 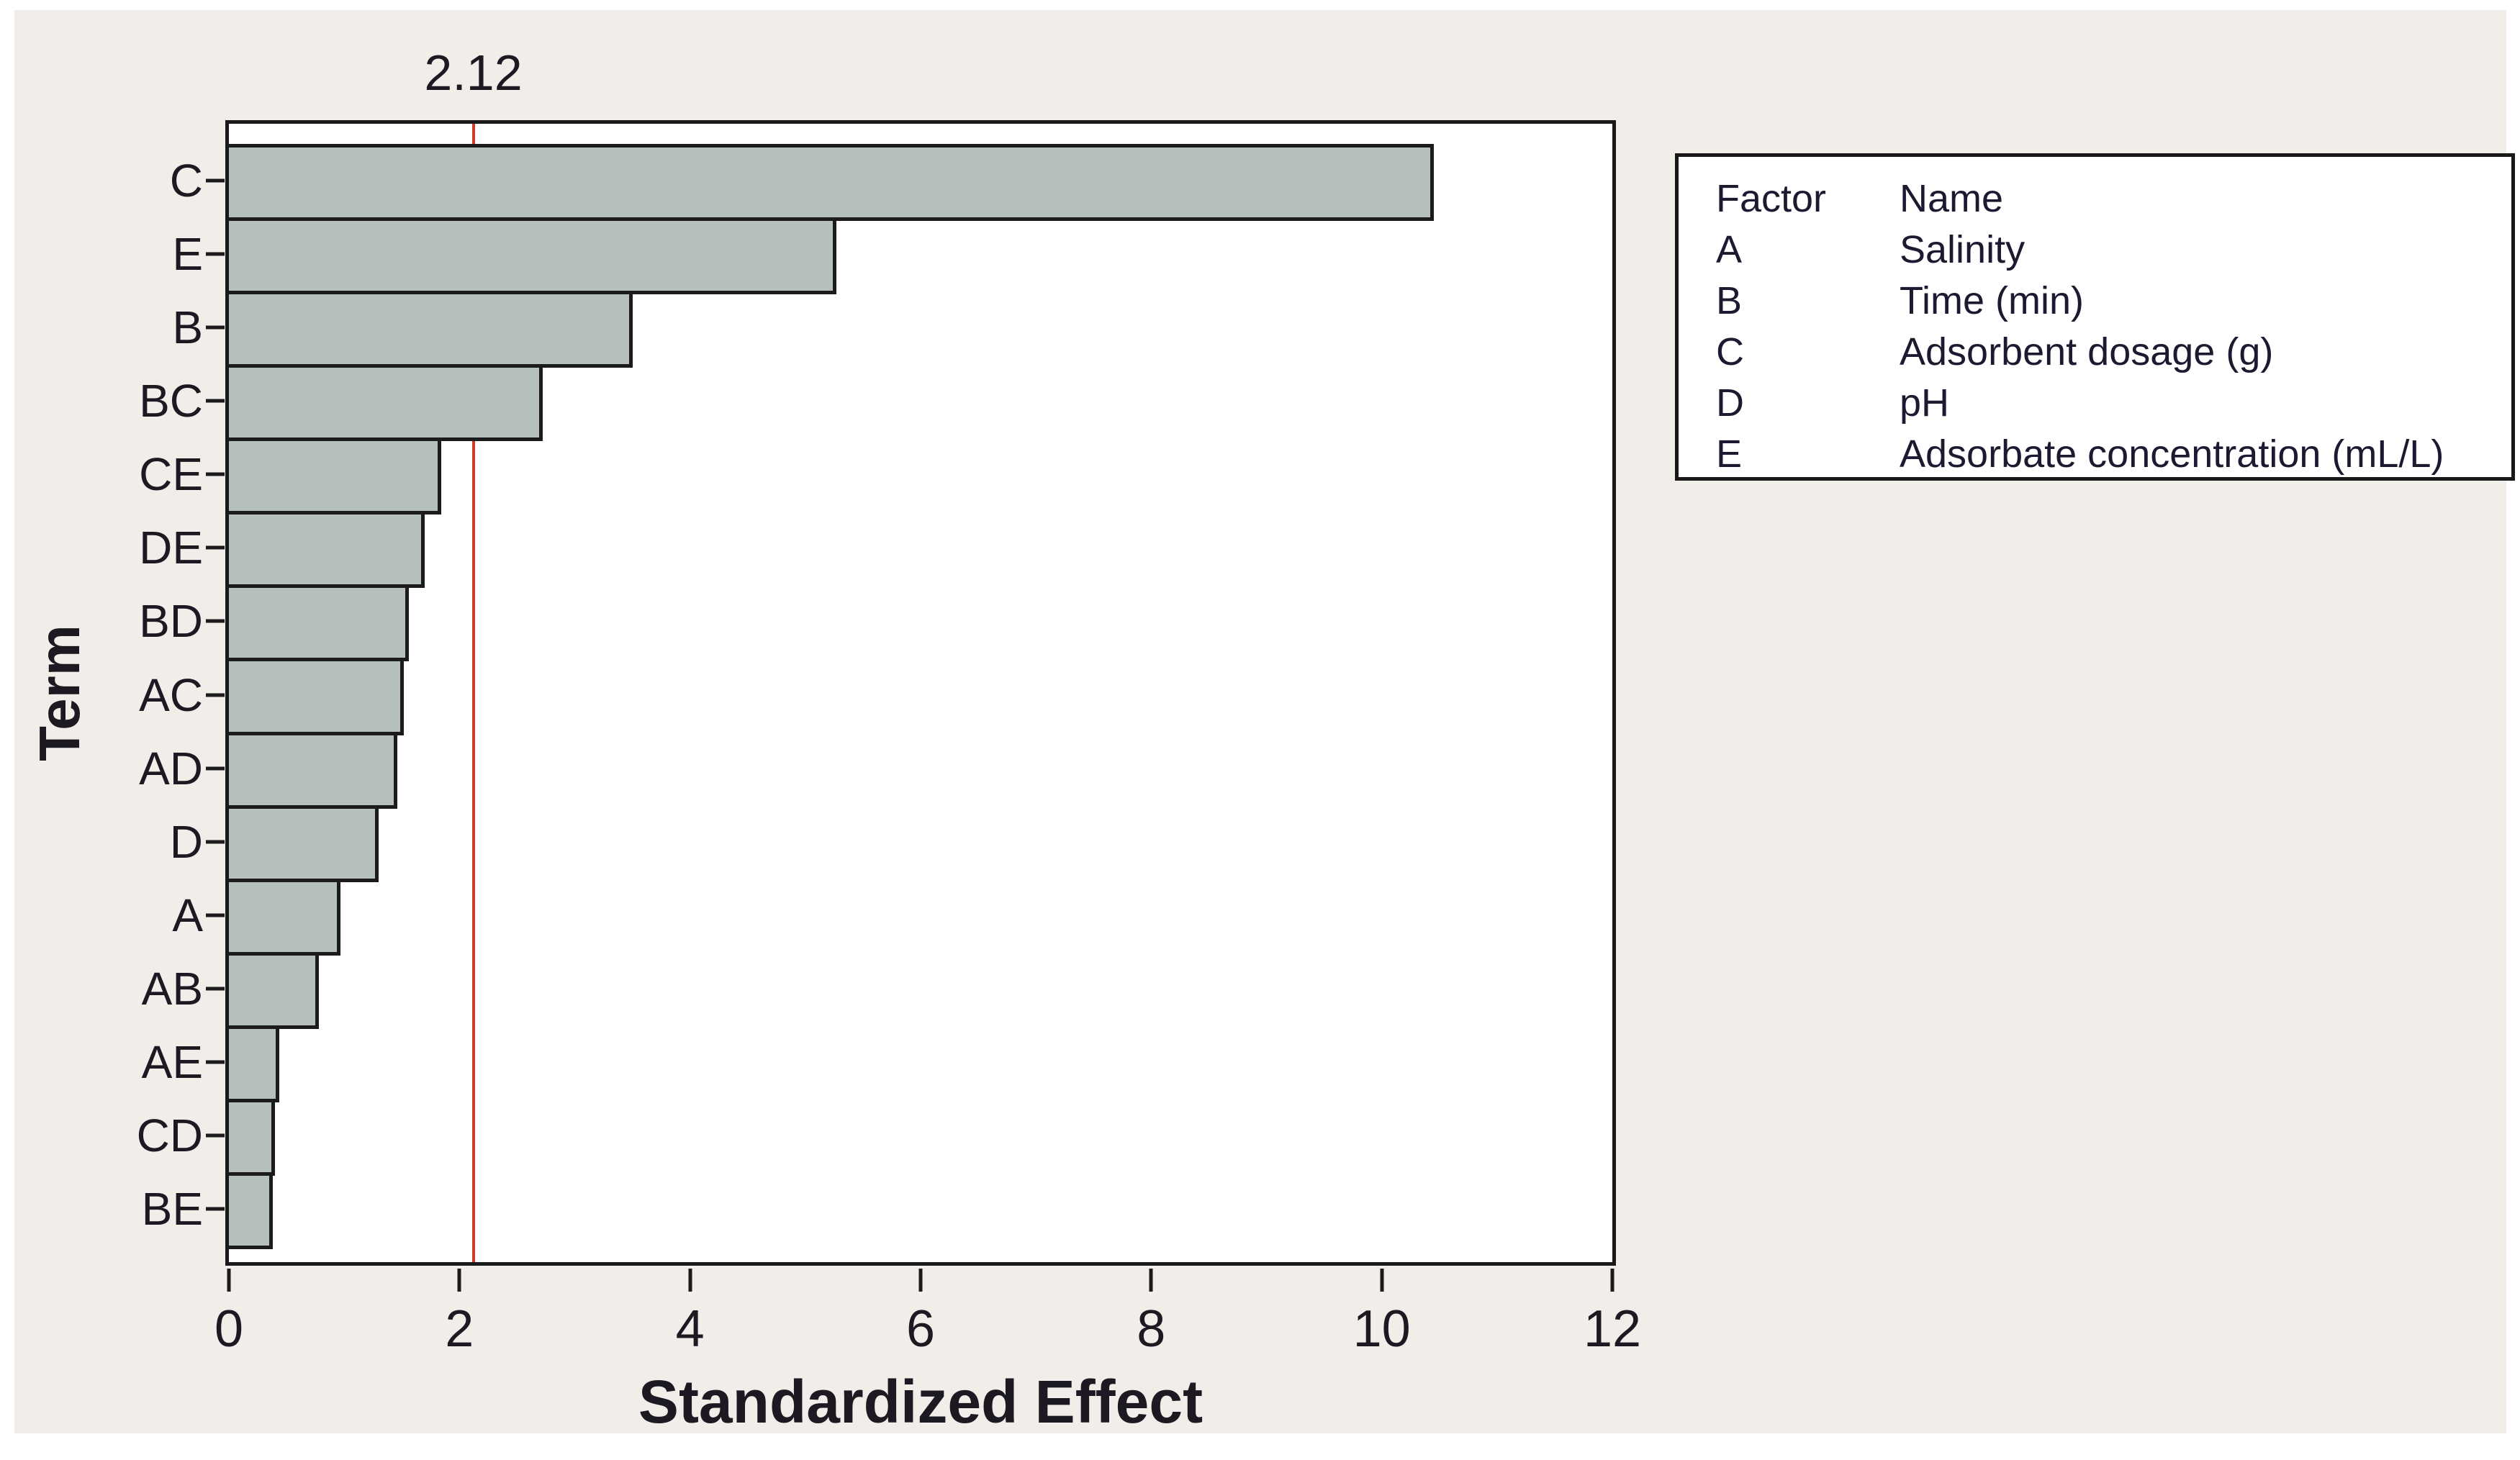 What do you see at coordinates (1729, 300) in the screenshot?
I see `legend-factor: B` at bounding box center [1729, 300].